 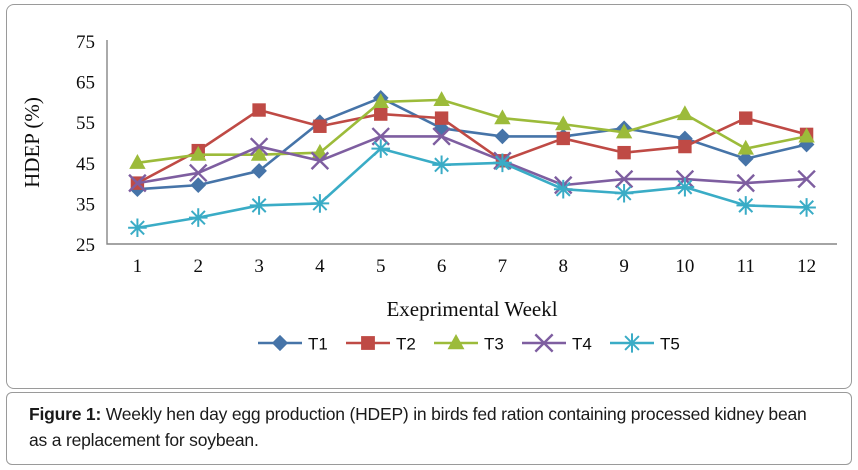 What do you see at coordinates (85, 42) in the screenshot?
I see `y-tick-label: 75` at bounding box center [85, 42].